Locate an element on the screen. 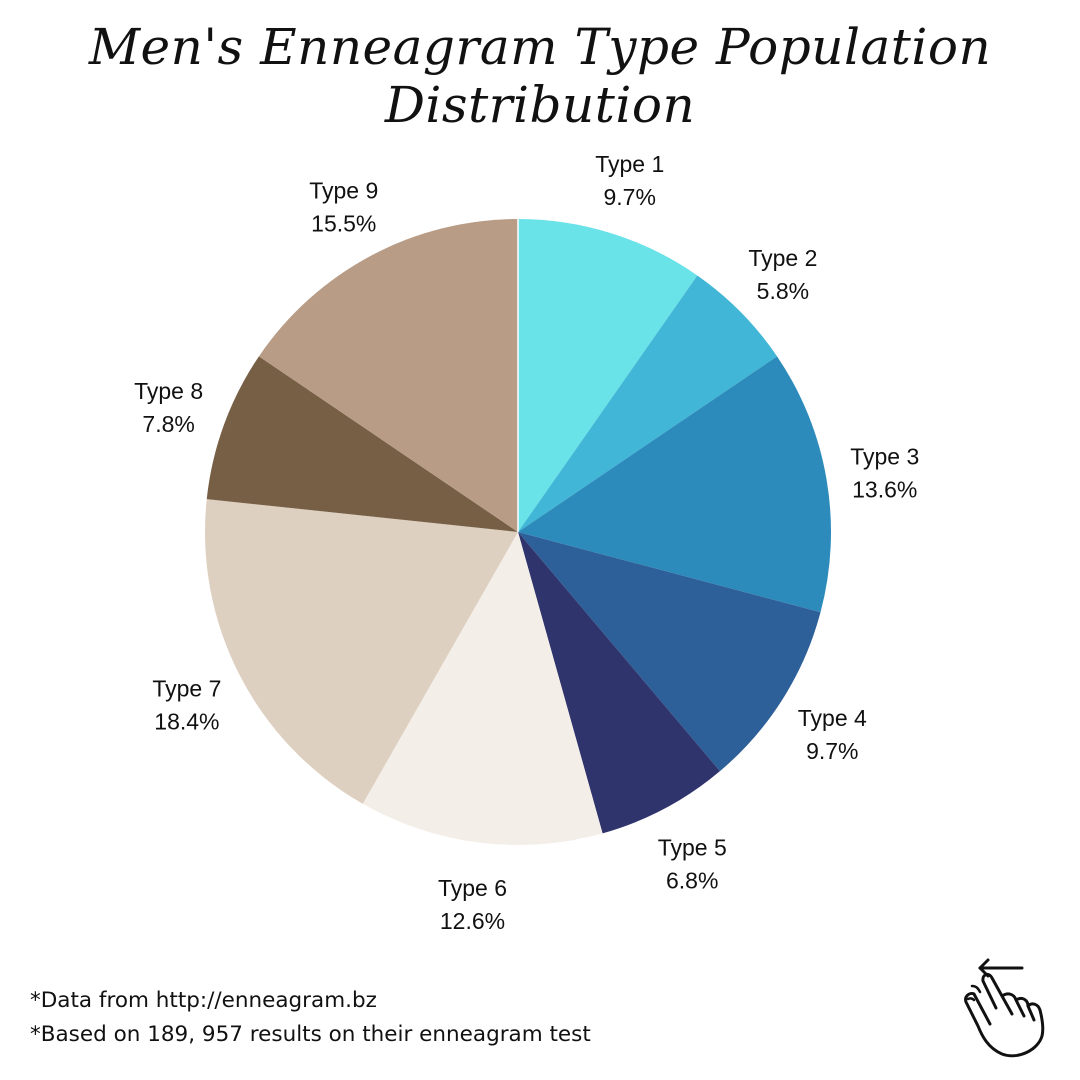  slice-value-label-1: 9.7% is located at coordinates (630, 197).